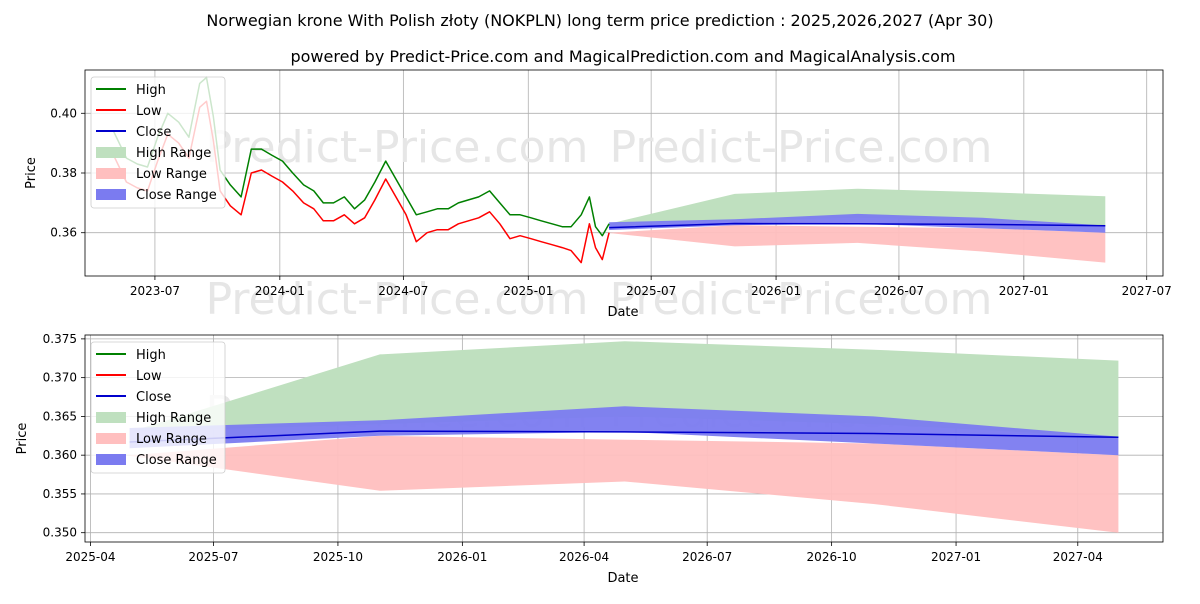 Image resolution: width=1200 pixels, height=604 pixels. I want to click on y-tick-label: 0.40, so click(63, 113).